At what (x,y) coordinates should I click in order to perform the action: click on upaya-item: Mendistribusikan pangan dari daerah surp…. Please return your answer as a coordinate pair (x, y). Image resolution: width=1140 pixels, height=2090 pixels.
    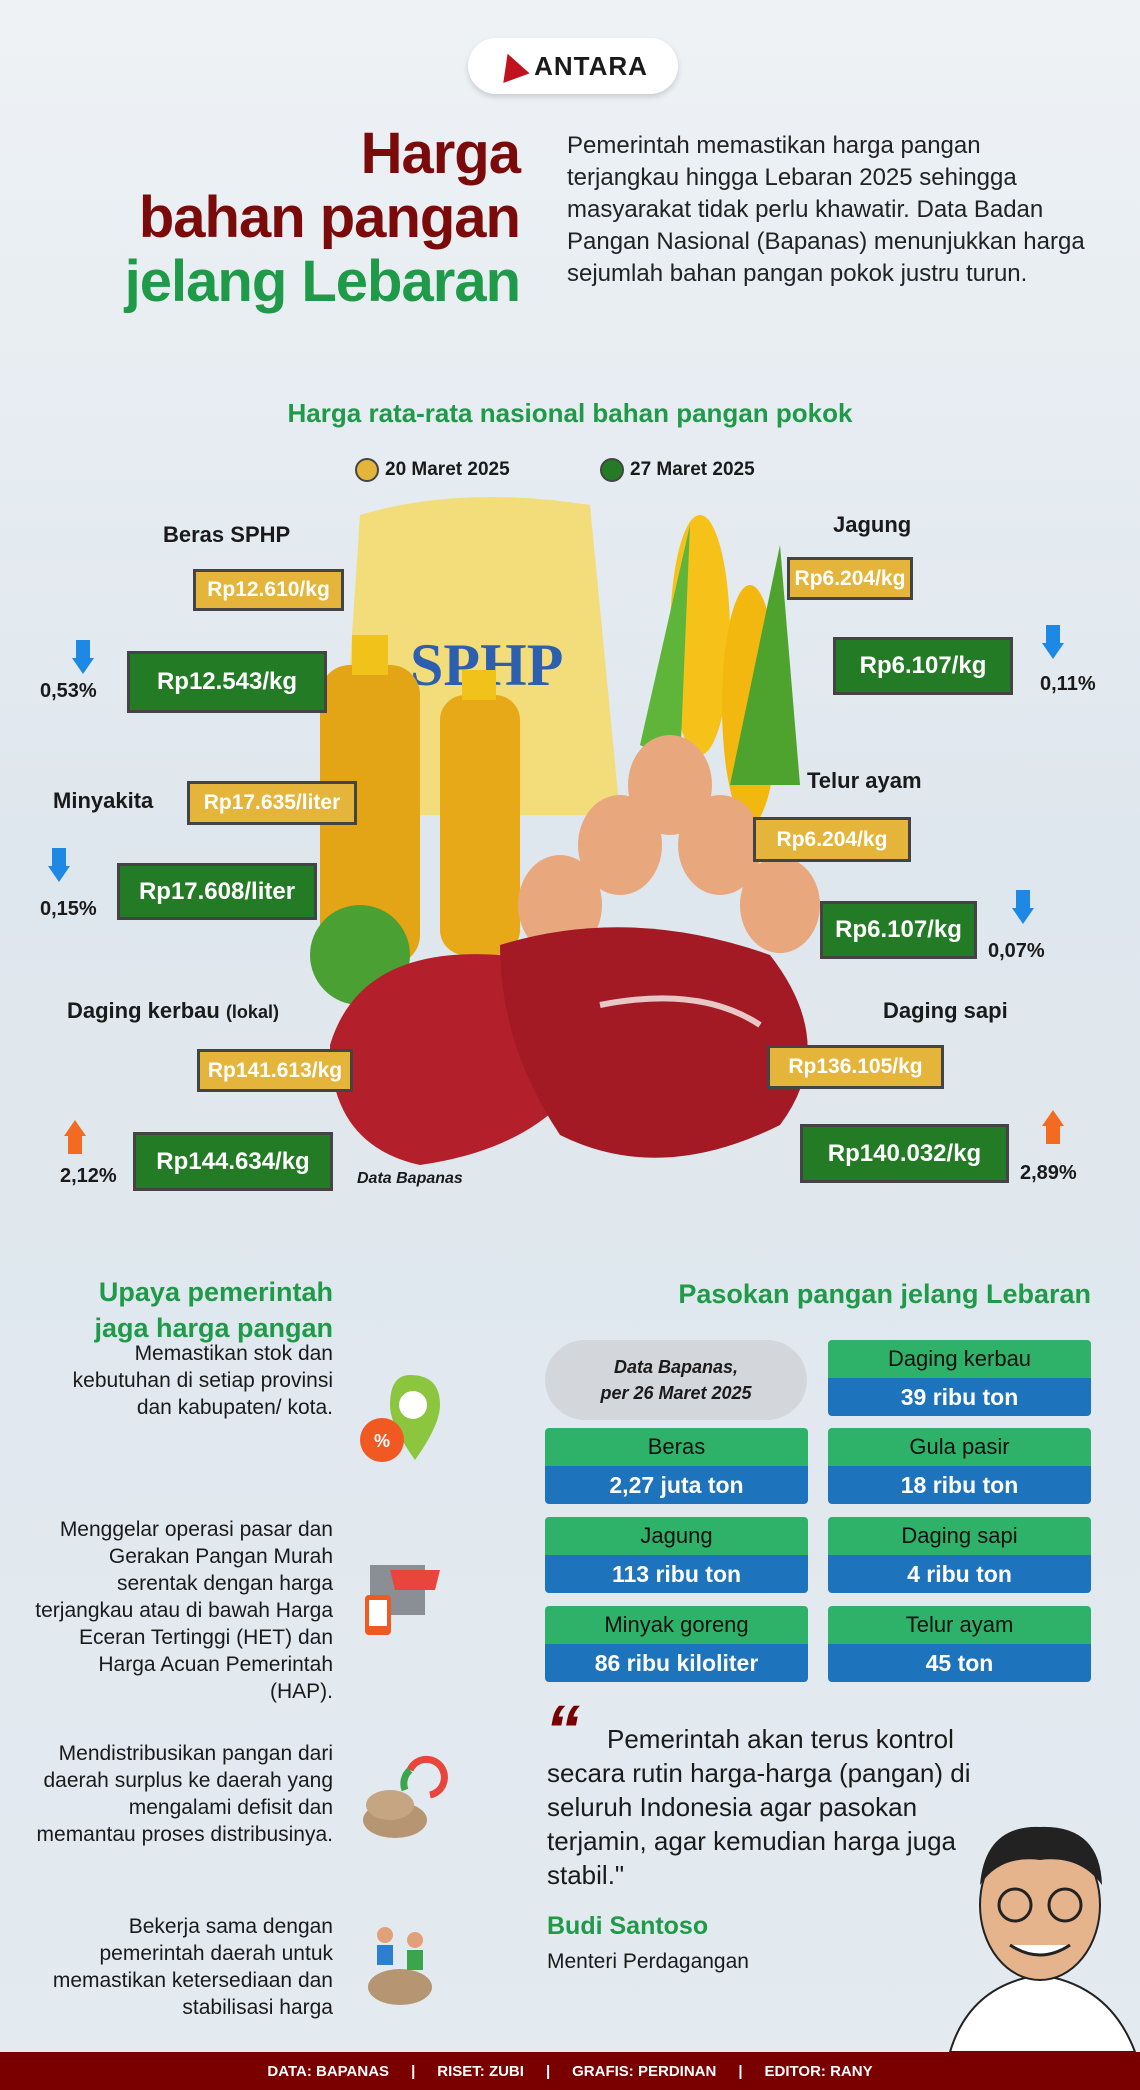
    Looking at the image, I should click on (184, 1794).